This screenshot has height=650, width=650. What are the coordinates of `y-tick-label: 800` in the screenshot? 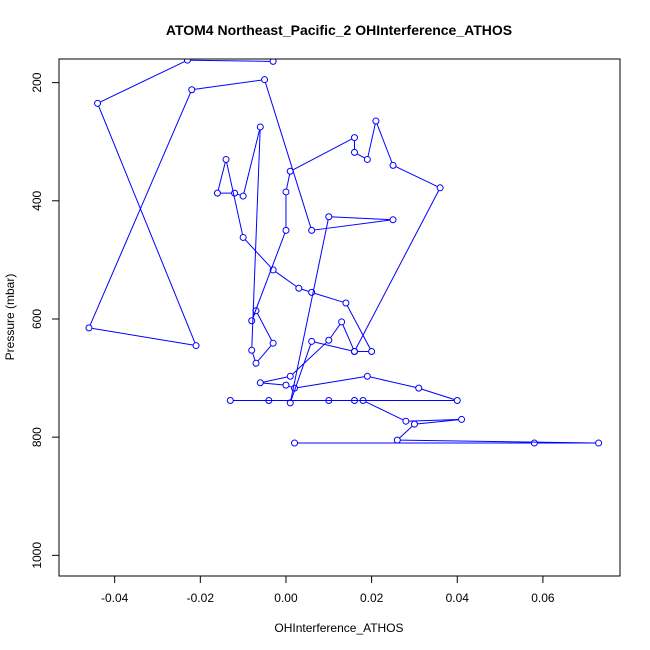 It's located at (37, 437).